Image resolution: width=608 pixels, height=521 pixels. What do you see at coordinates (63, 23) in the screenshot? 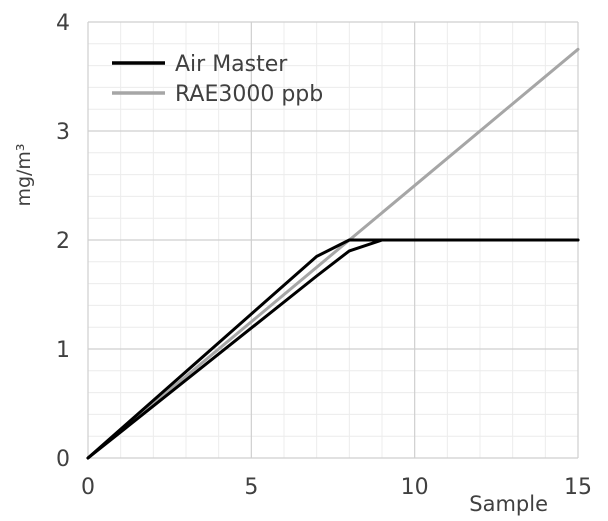
I see `y-tick-label: 4` at bounding box center [63, 23].